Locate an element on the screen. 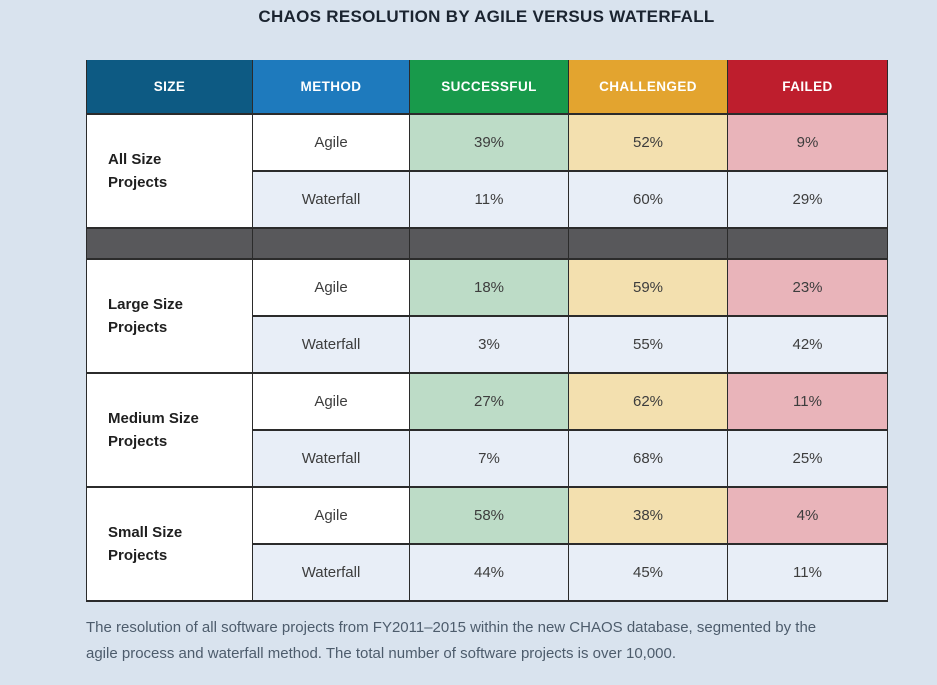  value-cell: 9% is located at coordinates (807, 142).